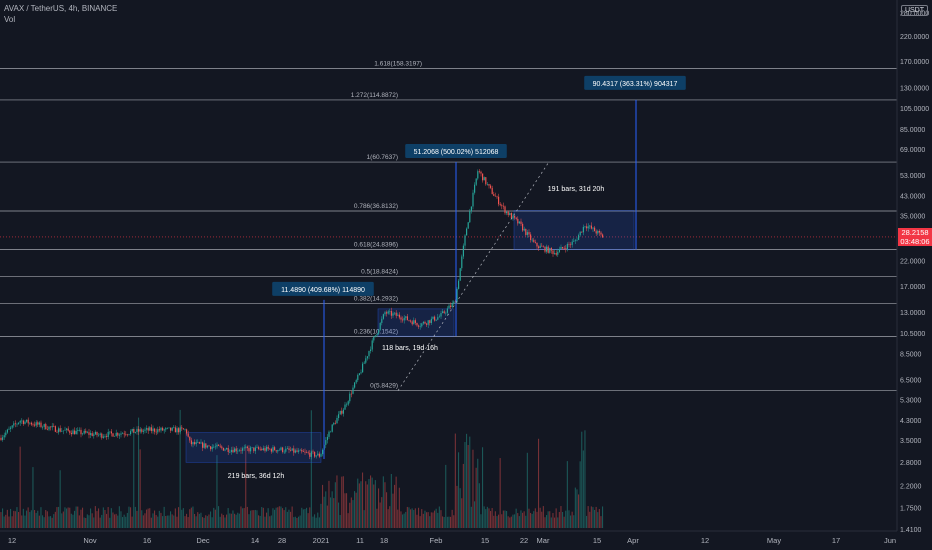 The height and width of the screenshot is (550, 932). I want to click on time-tick-label: 11, so click(360, 540).